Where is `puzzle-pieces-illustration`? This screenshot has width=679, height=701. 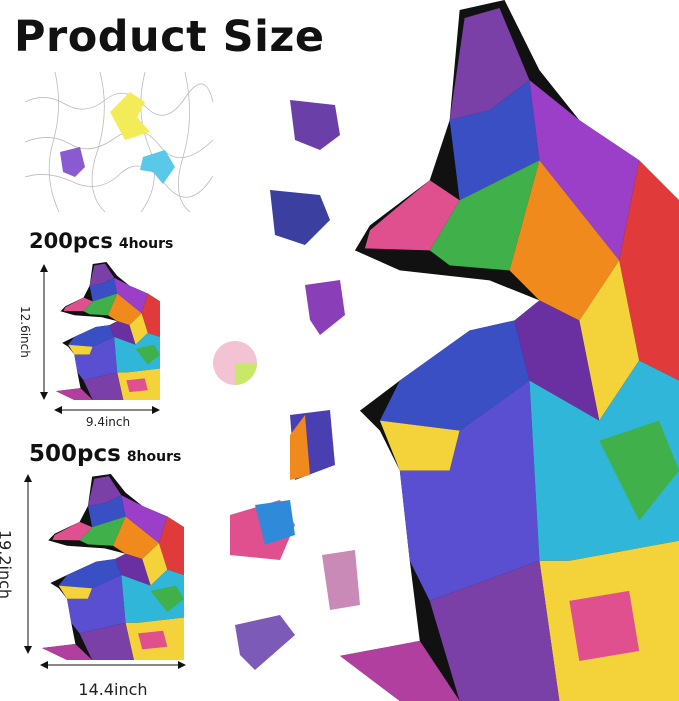
puzzle-pieces-illustration is located at coordinates (119, 142).